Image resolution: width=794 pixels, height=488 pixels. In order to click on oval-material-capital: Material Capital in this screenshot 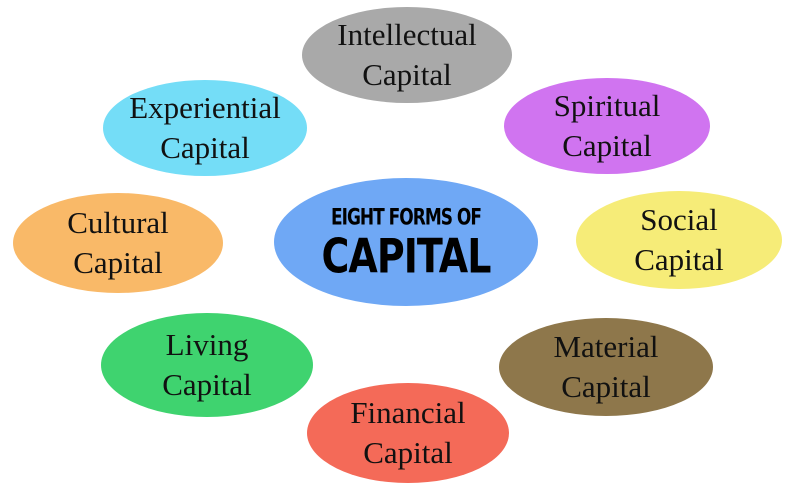, I will do `click(606, 367)`.